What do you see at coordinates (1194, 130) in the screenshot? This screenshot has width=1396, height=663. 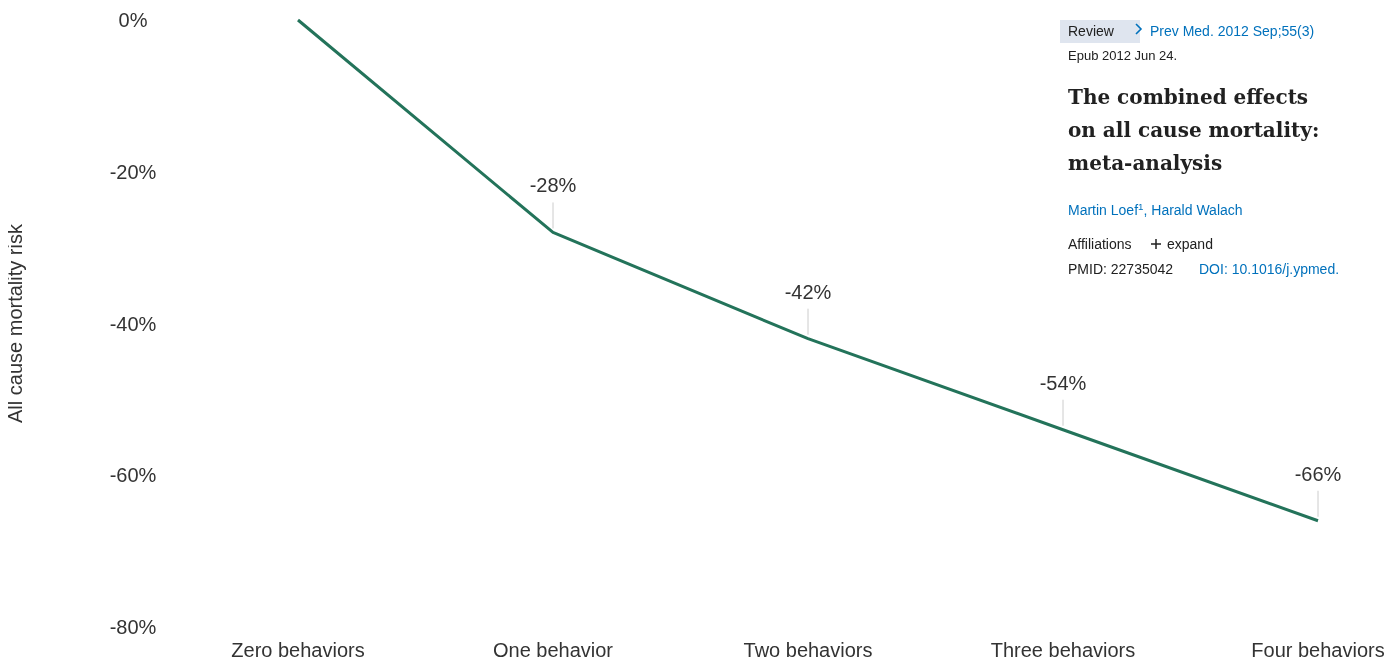 I see `annotation: on all cause mortality:` at bounding box center [1194, 130].